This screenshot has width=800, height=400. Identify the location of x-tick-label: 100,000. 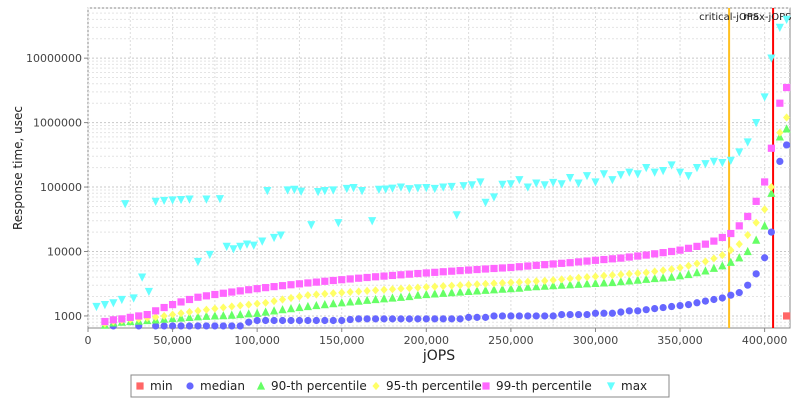
(257, 340).